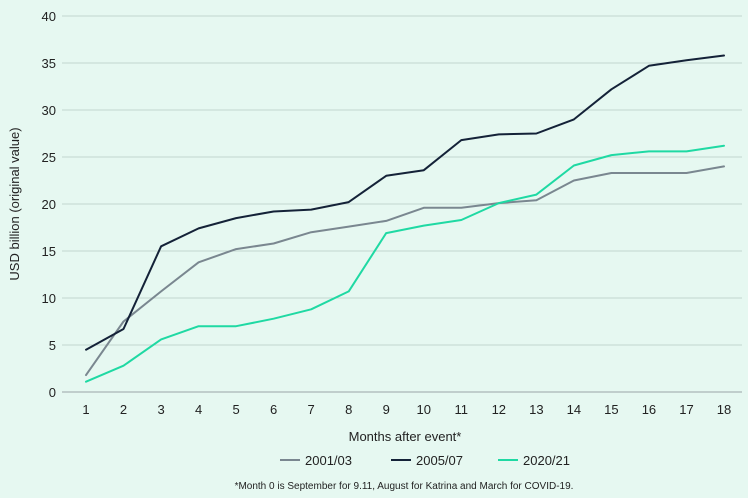 The width and height of the screenshot is (748, 498). I want to click on x-tick-label: 12, so click(499, 409).